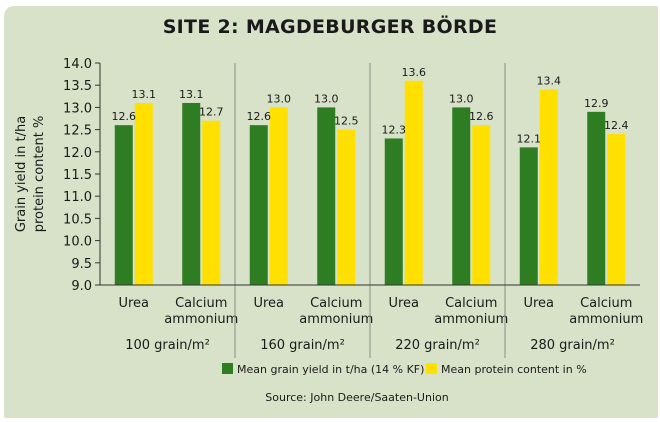 The width and height of the screenshot is (660, 422). I want to click on legend-label-grain-yield: Mean grain yield in t/ha (14 % KF), so click(330, 369).